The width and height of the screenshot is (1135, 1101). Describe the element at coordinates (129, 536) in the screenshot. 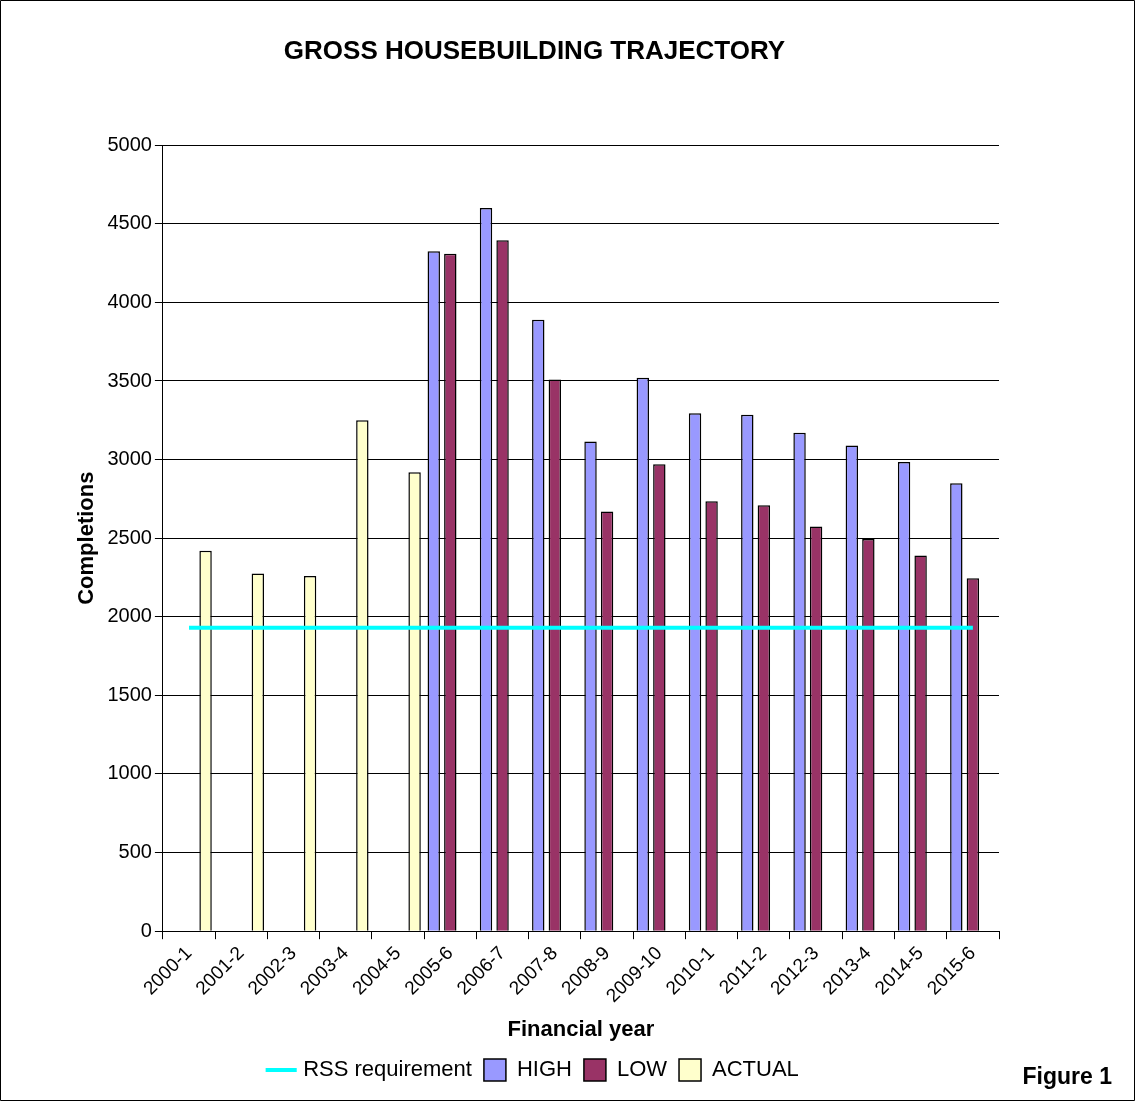

I see `y-tick-label: 2500` at that location.